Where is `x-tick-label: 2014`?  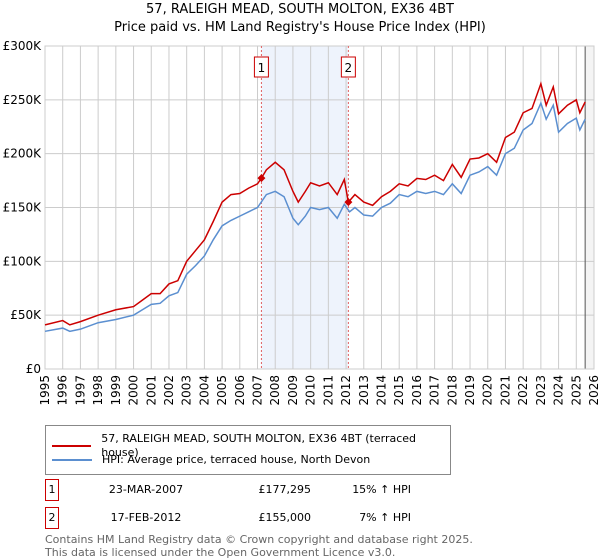 x-tick-label: 2014 is located at coordinates (381, 390).